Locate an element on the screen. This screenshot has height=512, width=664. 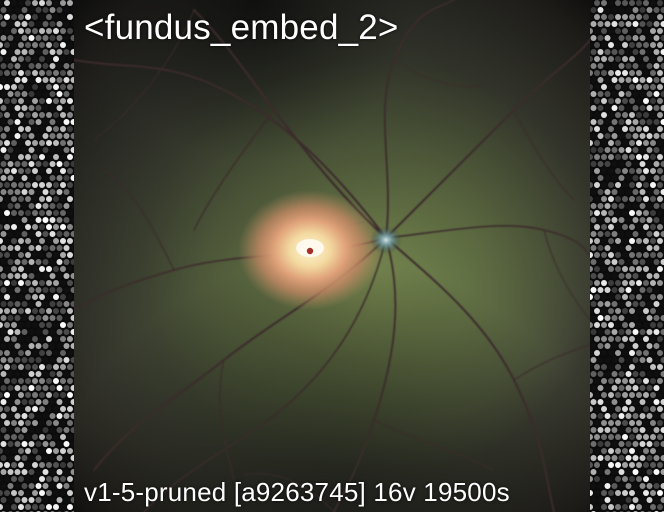
right-noise-pattern is located at coordinates (627, 256).